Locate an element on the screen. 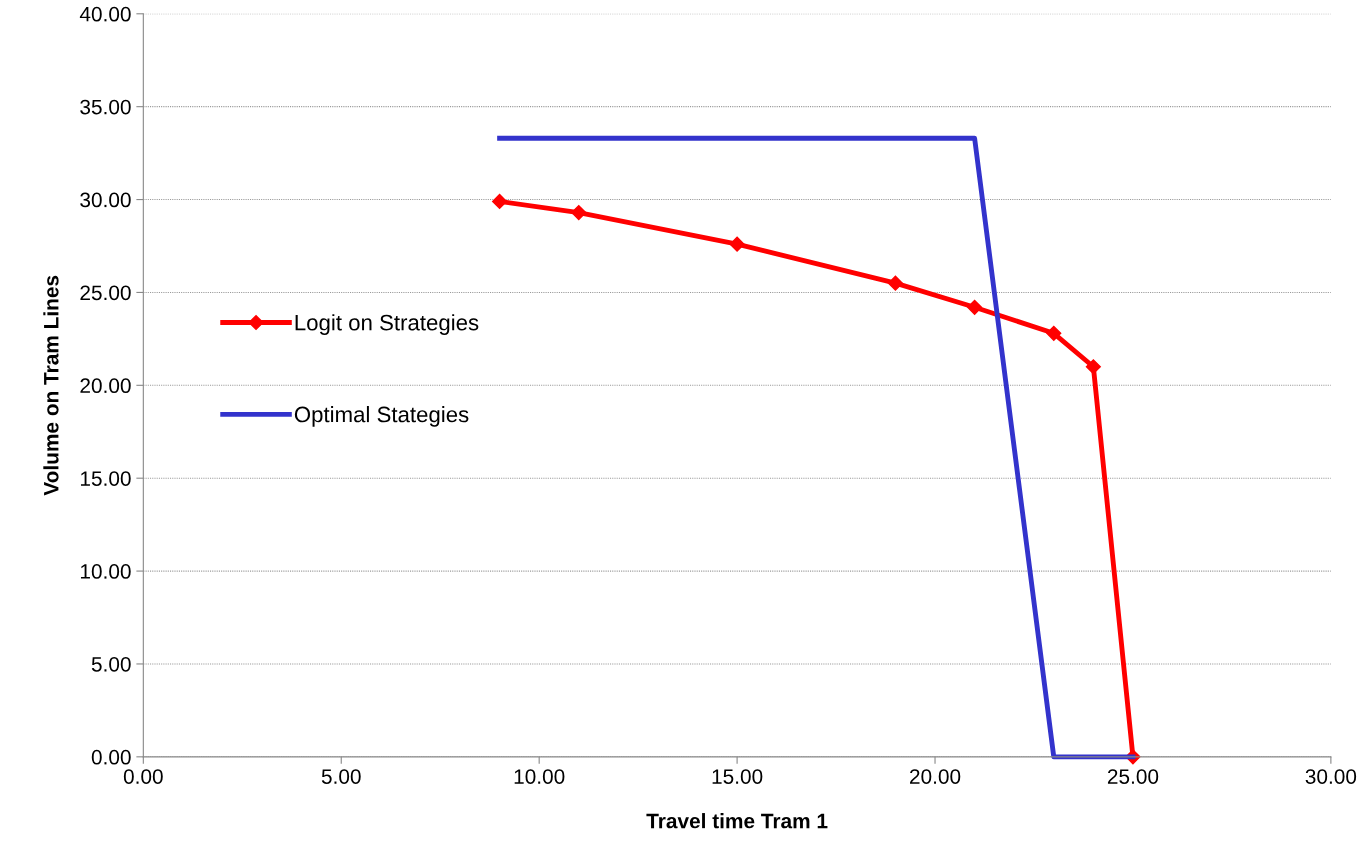  x-tick-label: 10.00 is located at coordinates (539, 776).